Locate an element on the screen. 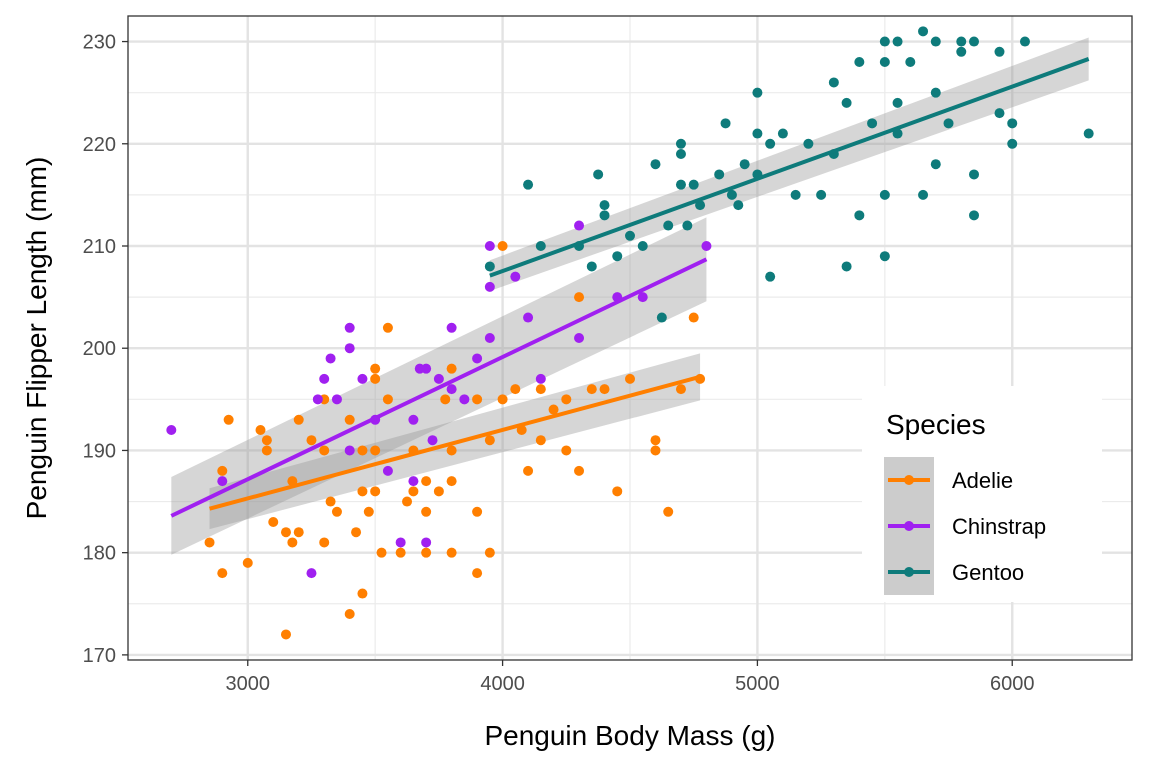  y-tick-label: 210 is located at coordinates (99, 247).